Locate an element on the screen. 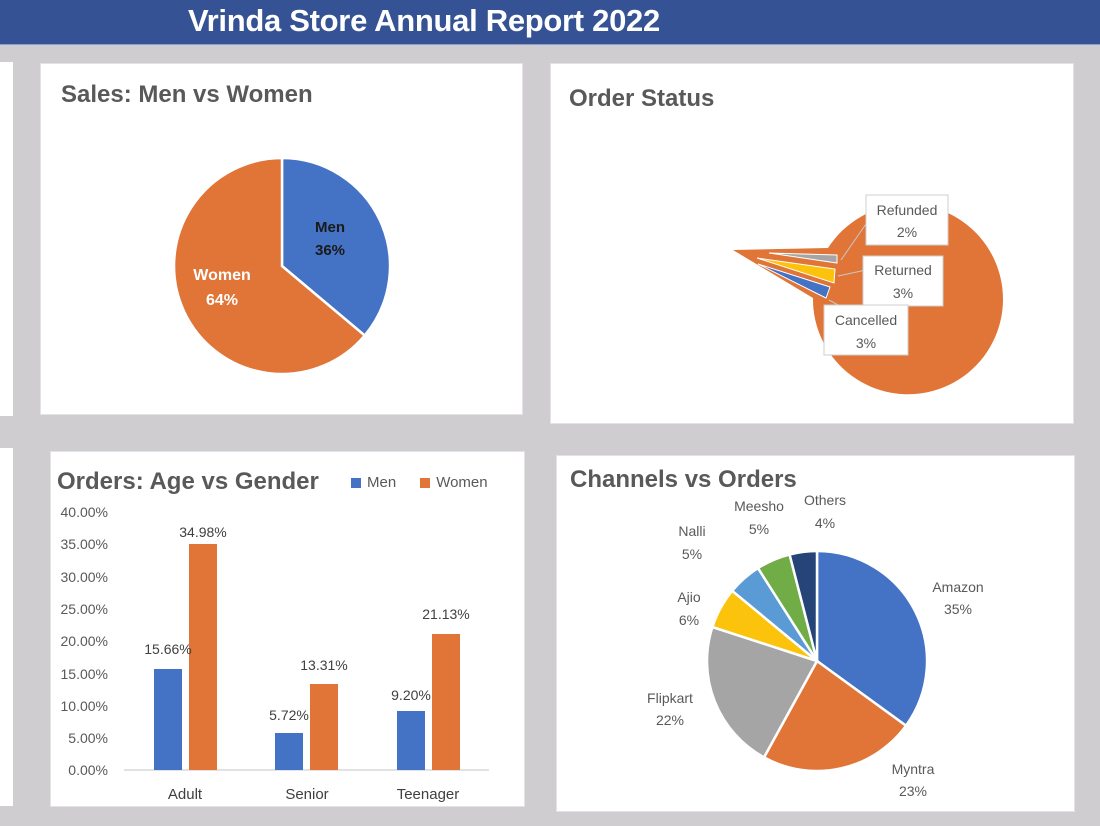 This screenshot has width=1100, height=826. men-label: Men is located at coordinates (330, 227).